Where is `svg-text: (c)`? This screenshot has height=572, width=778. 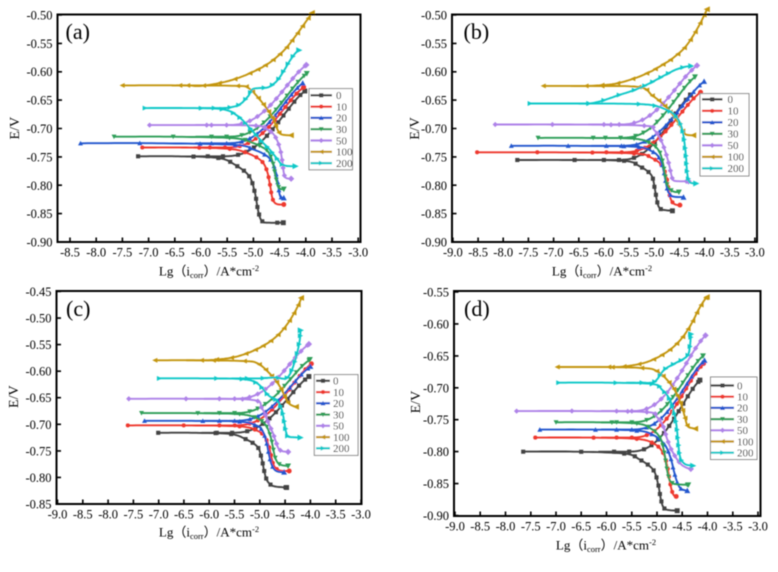 svg-text: (c) is located at coordinates (78, 308).